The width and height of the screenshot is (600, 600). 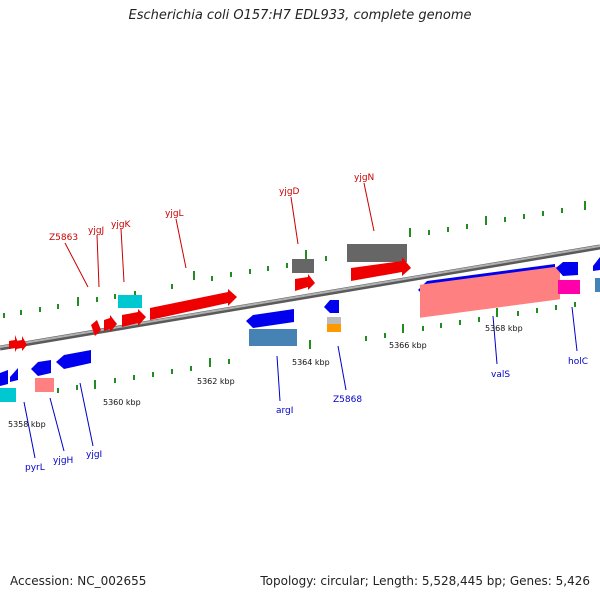 What do you see at coordinates (311, 362) in the screenshot?
I see `scale-label: 5364 kbp` at bounding box center [311, 362].